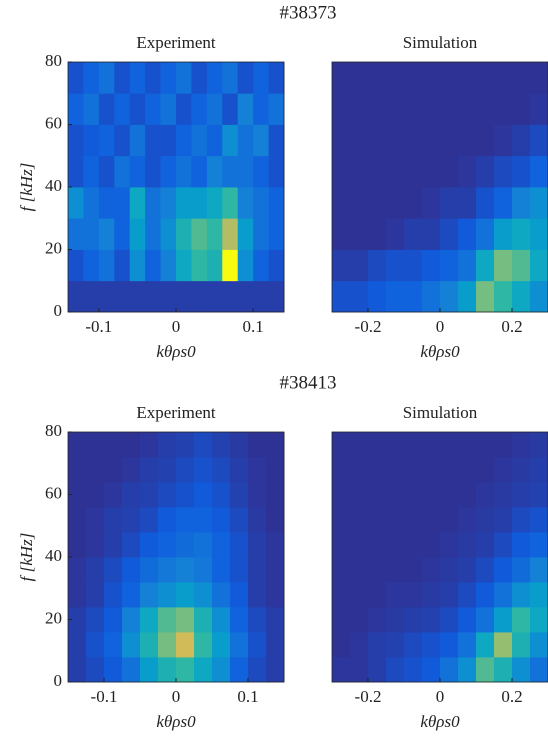  What do you see at coordinates (176, 412) in the screenshot?
I see `panel-title: Experiment` at bounding box center [176, 412].